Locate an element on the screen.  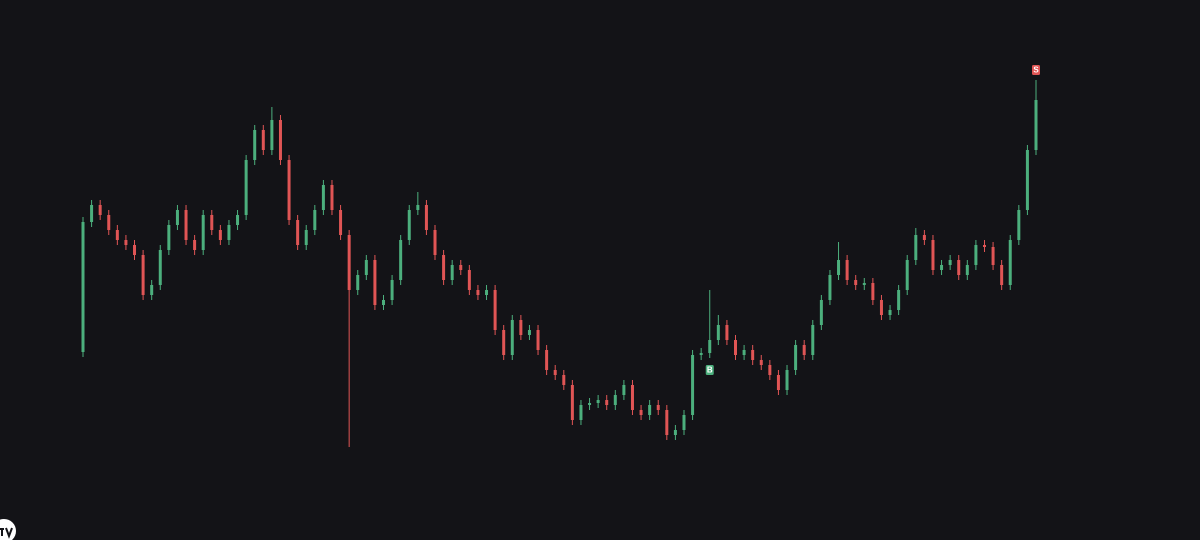
signal-label: B is located at coordinates (710, 370).